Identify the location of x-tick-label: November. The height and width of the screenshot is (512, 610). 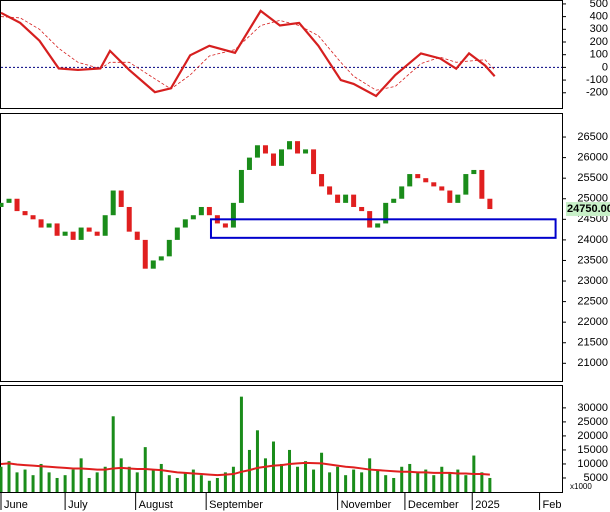
(366, 505).